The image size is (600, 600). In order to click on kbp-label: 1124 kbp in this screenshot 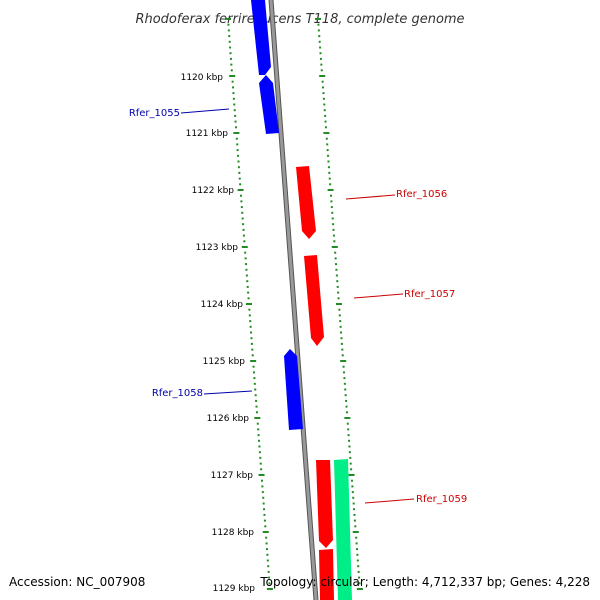, I will do `click(222, 305)`.